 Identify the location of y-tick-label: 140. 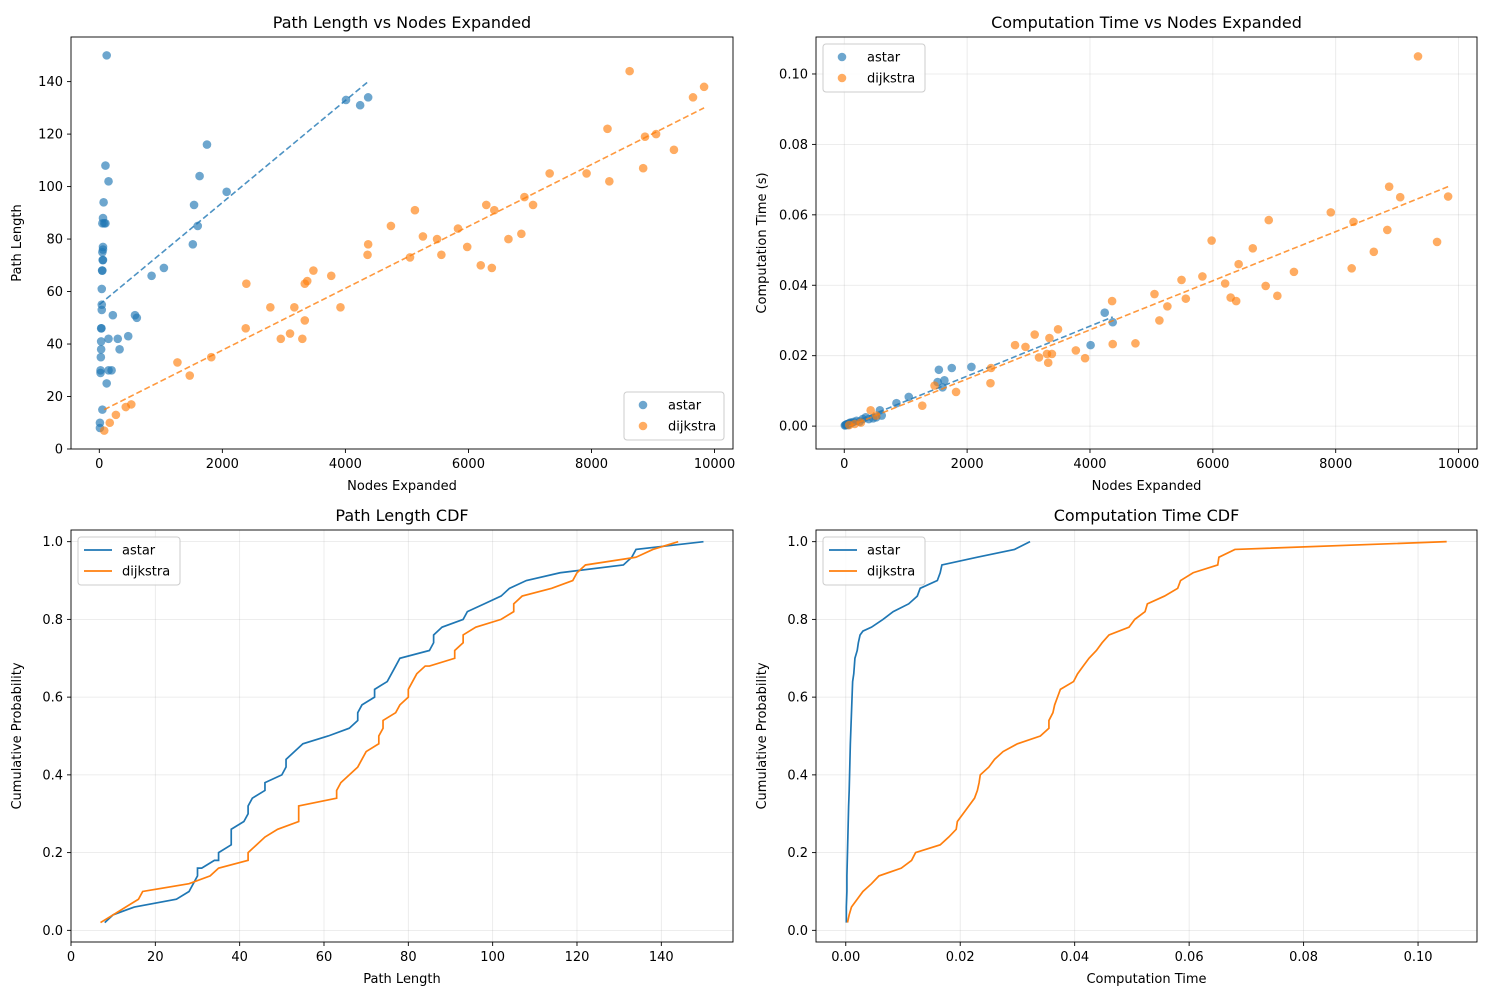
(50, 82).